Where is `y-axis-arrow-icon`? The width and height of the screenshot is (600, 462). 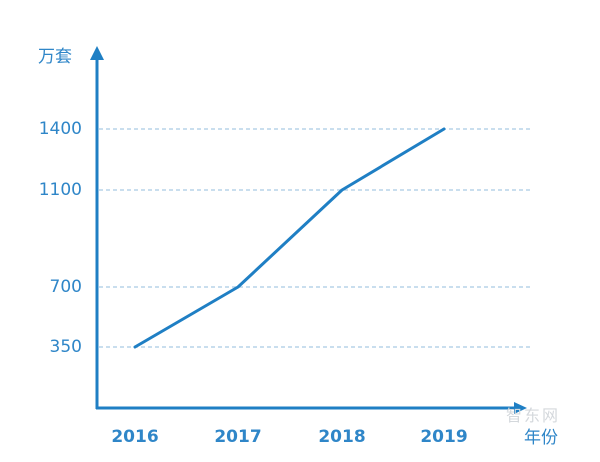
y-axis-arrow-icon is located at coordinates (97, 53).